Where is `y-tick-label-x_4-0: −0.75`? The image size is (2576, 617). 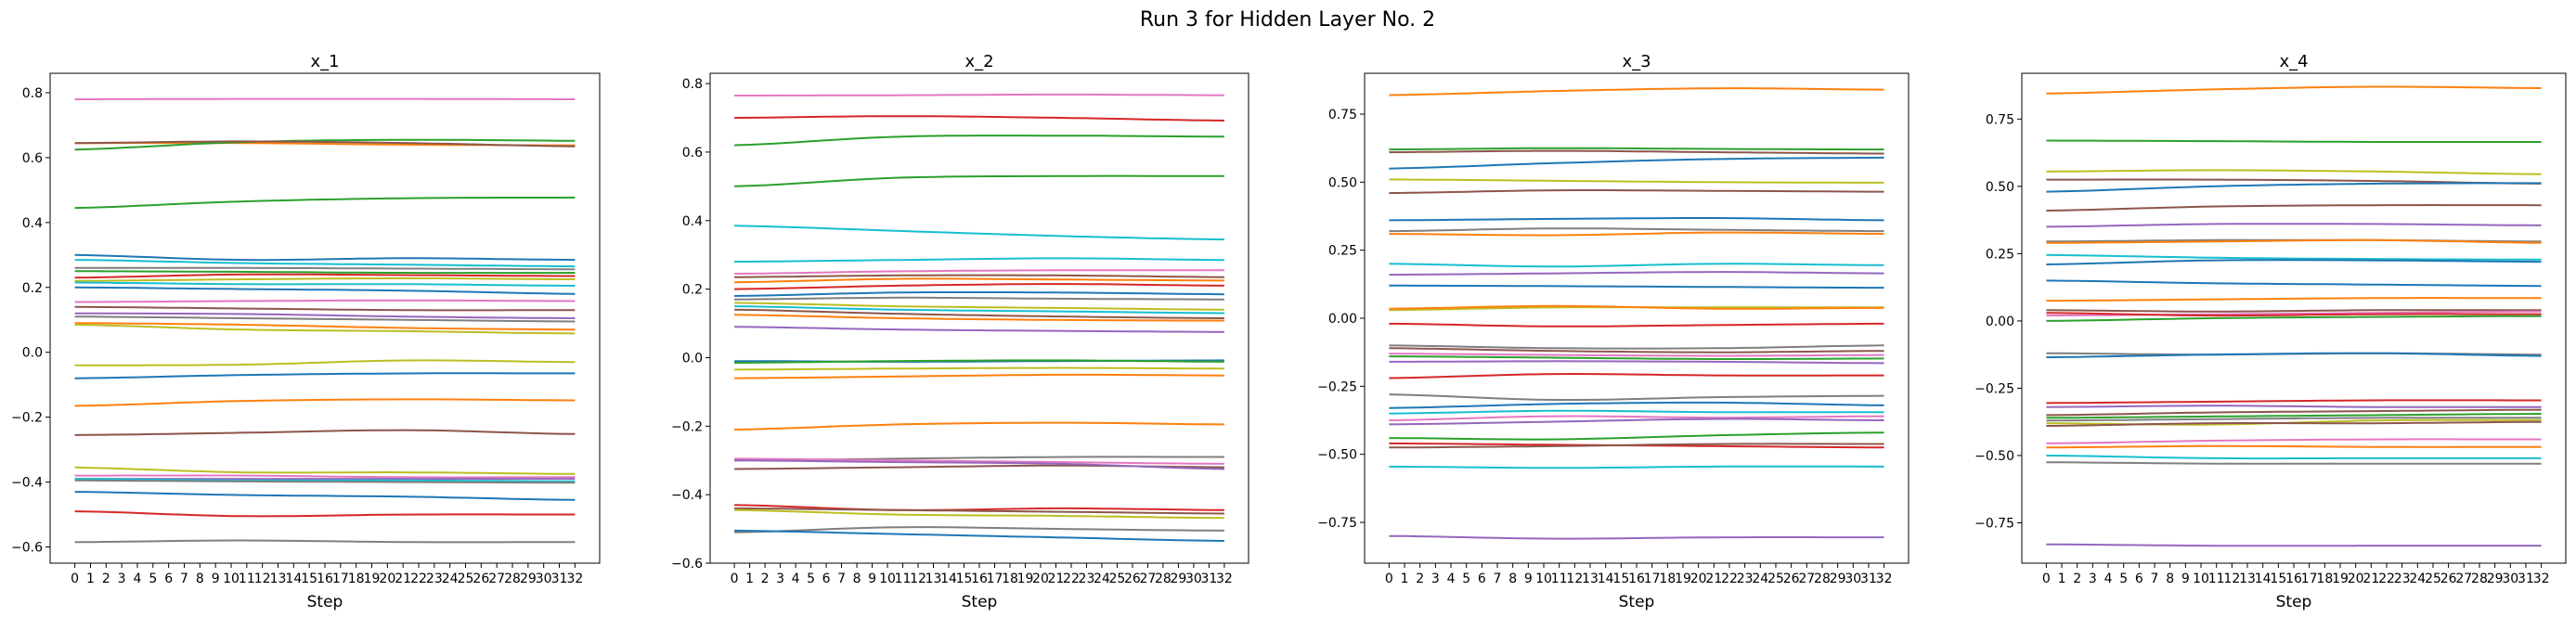 y-tick-label-x_4-0: −0.75 is located at coordinates (1994, 523).